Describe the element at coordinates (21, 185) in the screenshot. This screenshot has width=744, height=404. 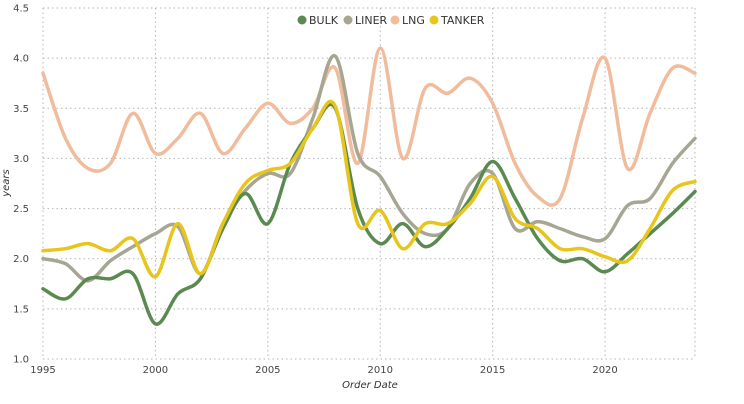
I see `y-axis-ticks: 1.0 1.5 2.0 2.5 3.0 3.5 4.0 4.5` at that location.